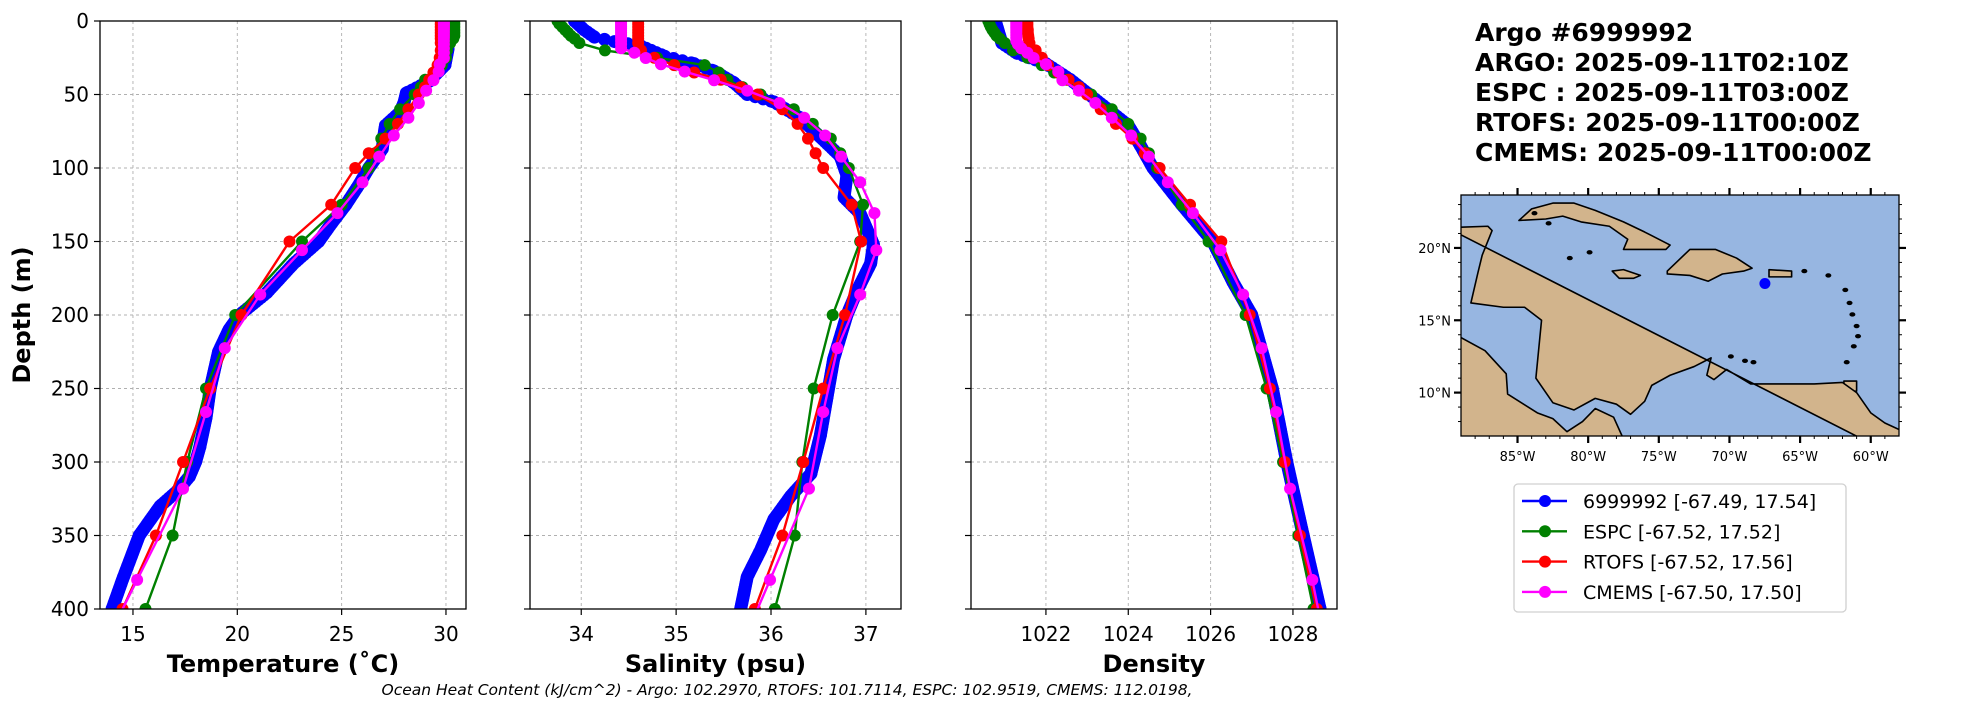 The image size is (1967, 712). I want to click on legend-item-espc: ESPC [-67.52, 17.52], so click(1651, 532).